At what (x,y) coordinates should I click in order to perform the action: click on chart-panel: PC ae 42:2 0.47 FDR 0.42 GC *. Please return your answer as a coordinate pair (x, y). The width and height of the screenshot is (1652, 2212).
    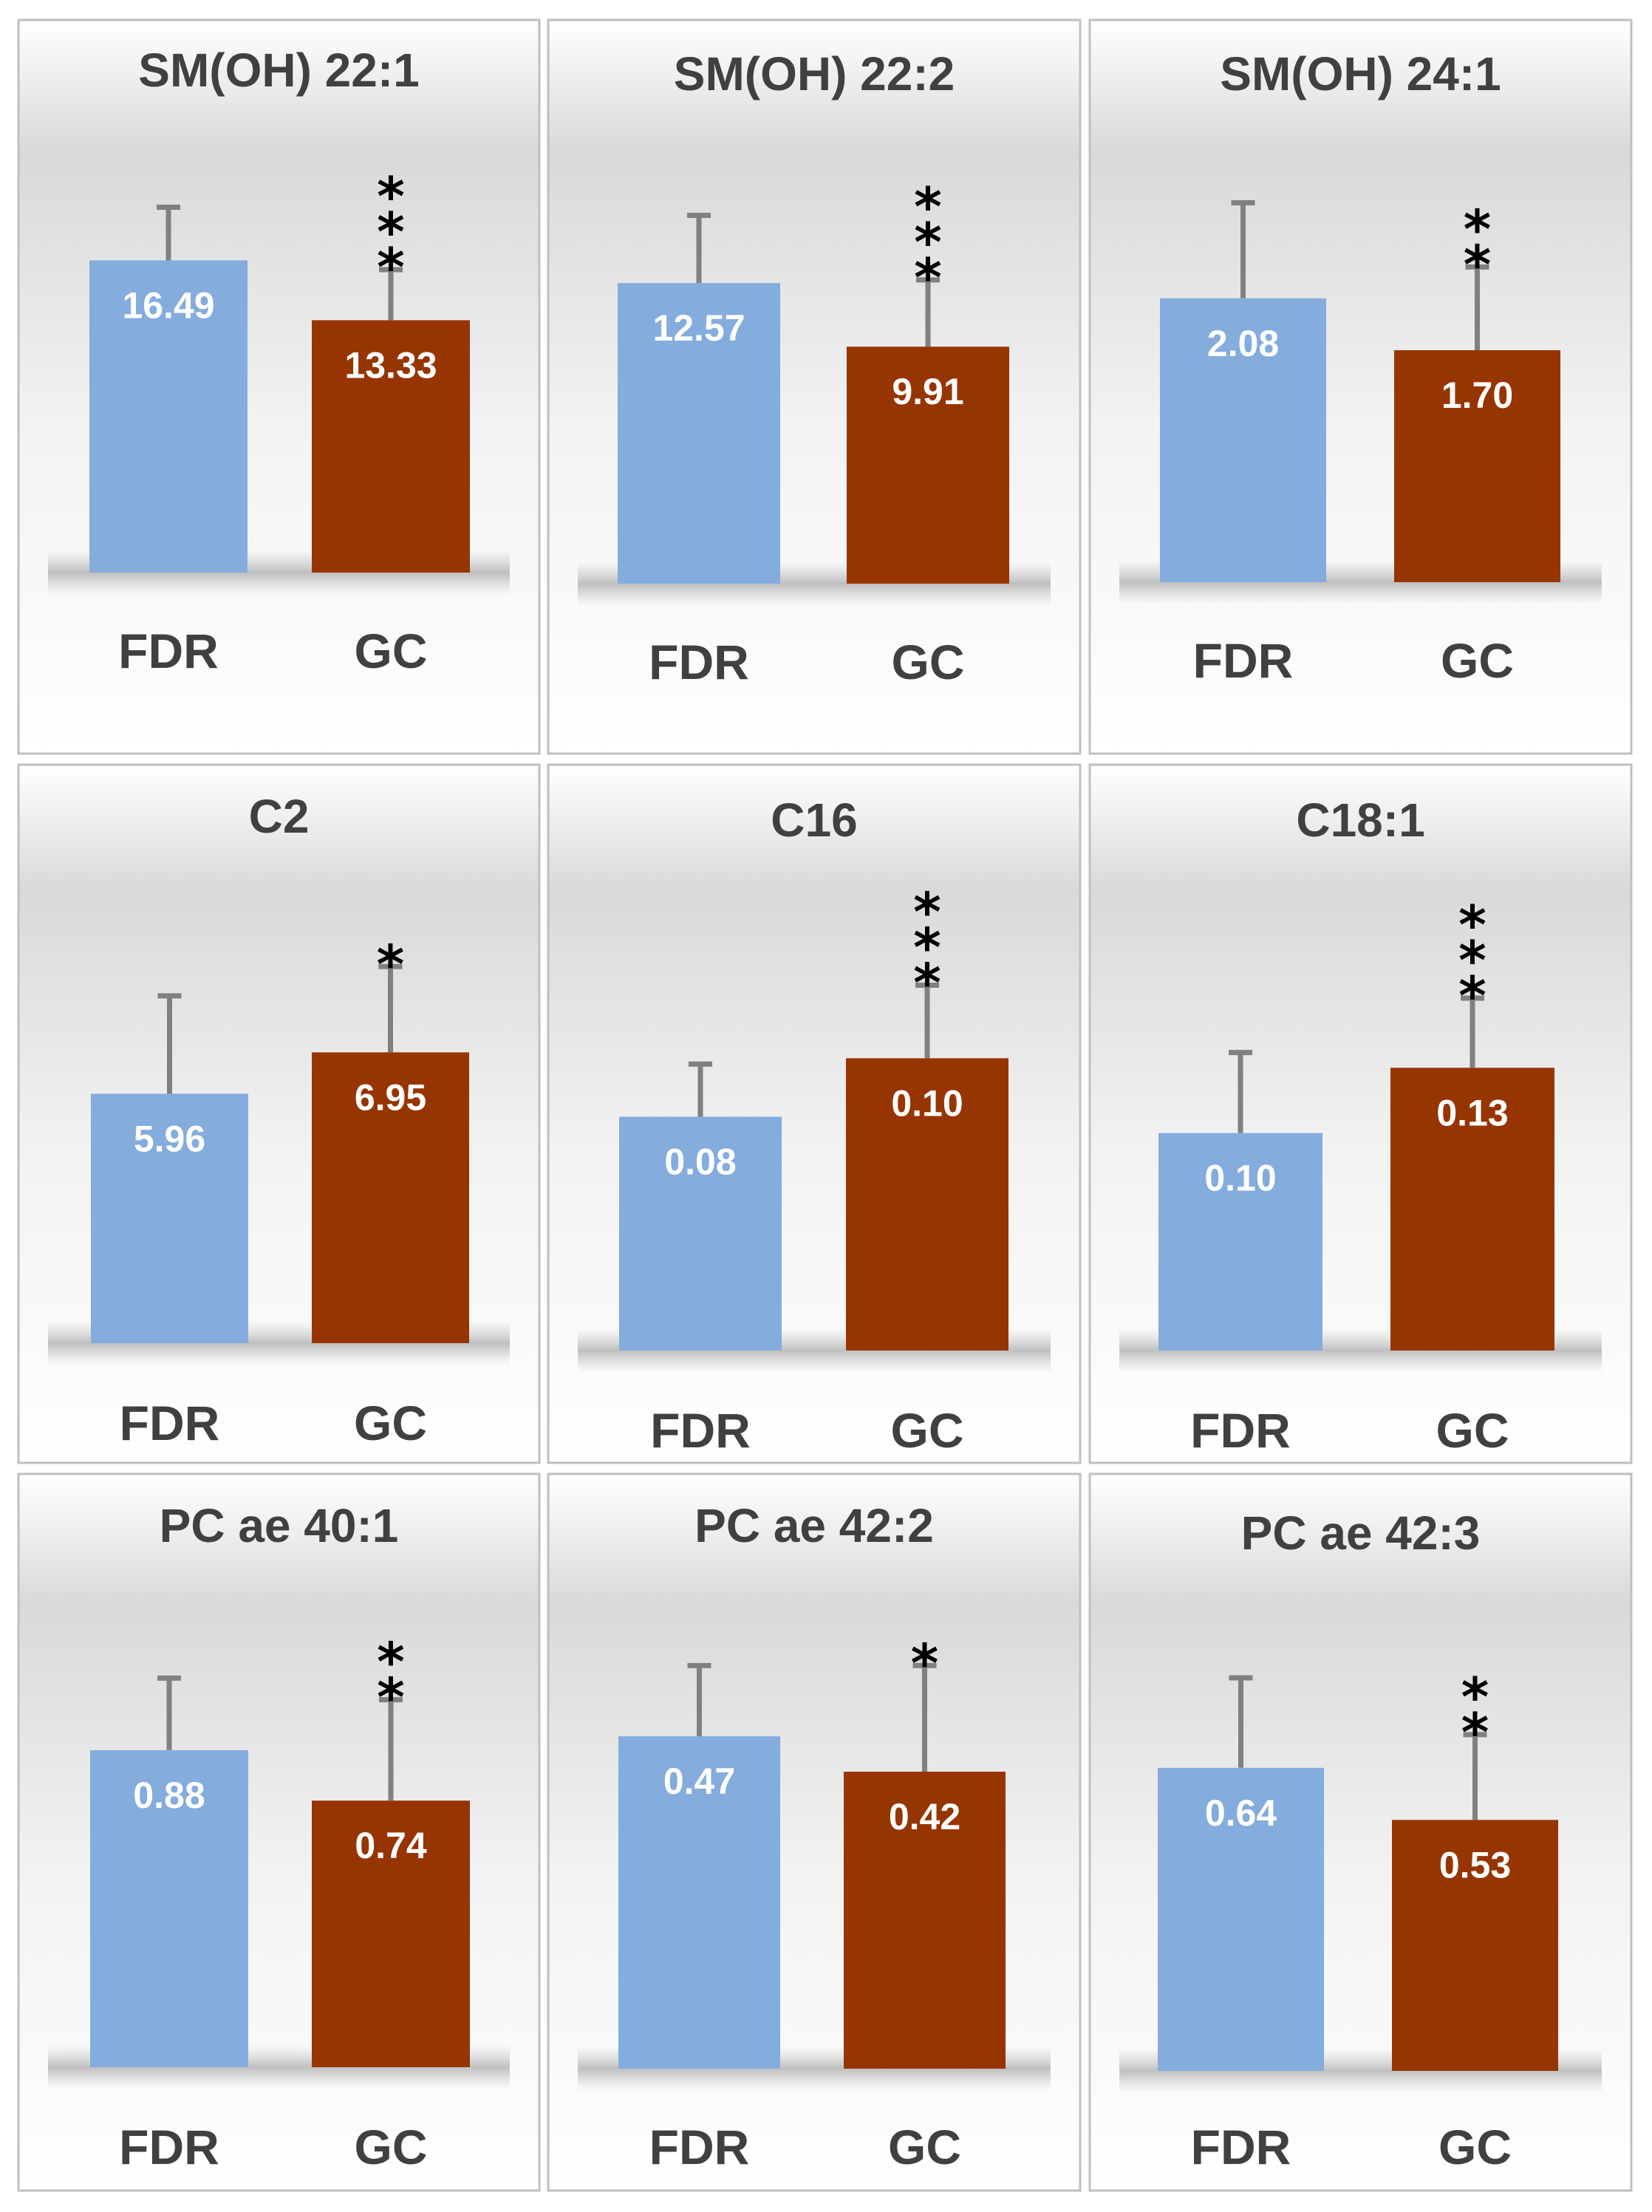
    Looking at the image, I should click on (814, 1832).